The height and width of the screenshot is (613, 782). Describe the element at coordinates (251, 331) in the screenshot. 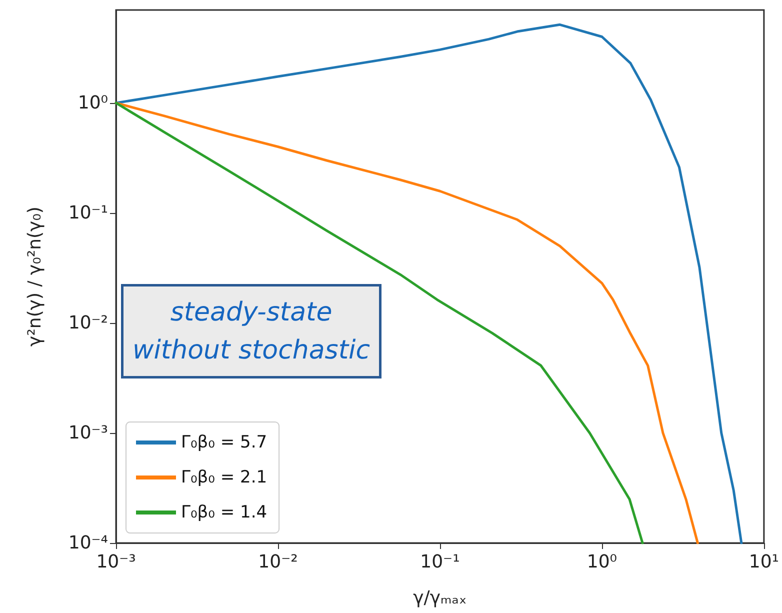

I see `annotation: steady-state without stochastic` at that location.